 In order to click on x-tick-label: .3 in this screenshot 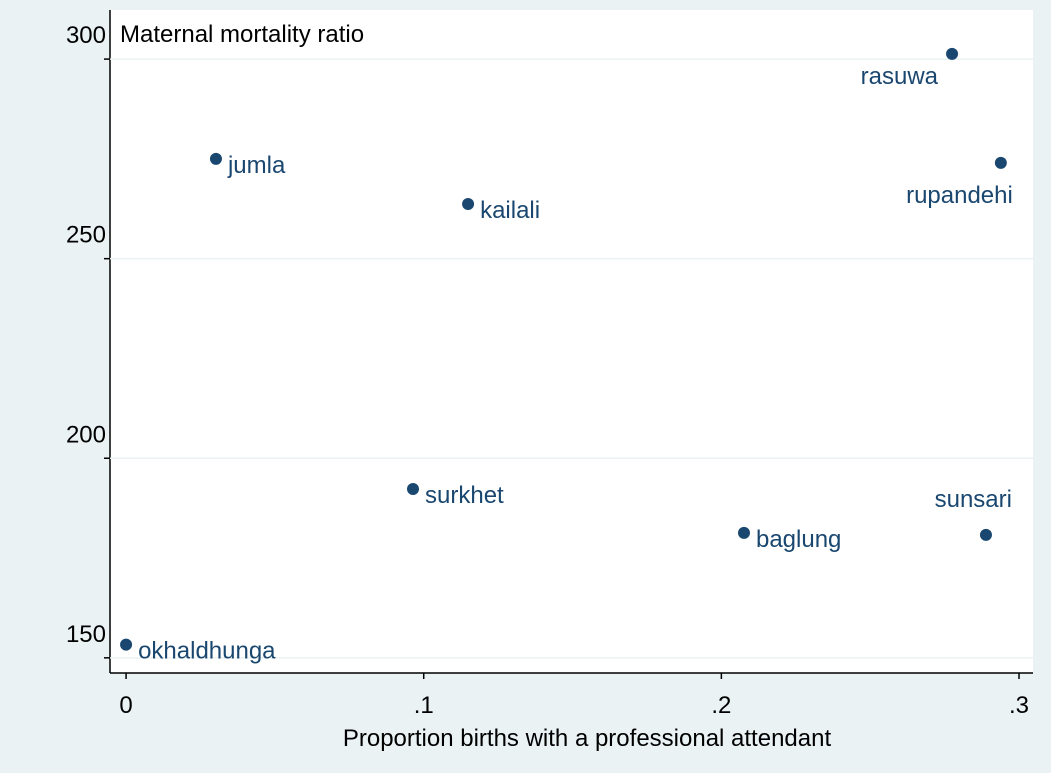, I will do `click(1019, 705)`.